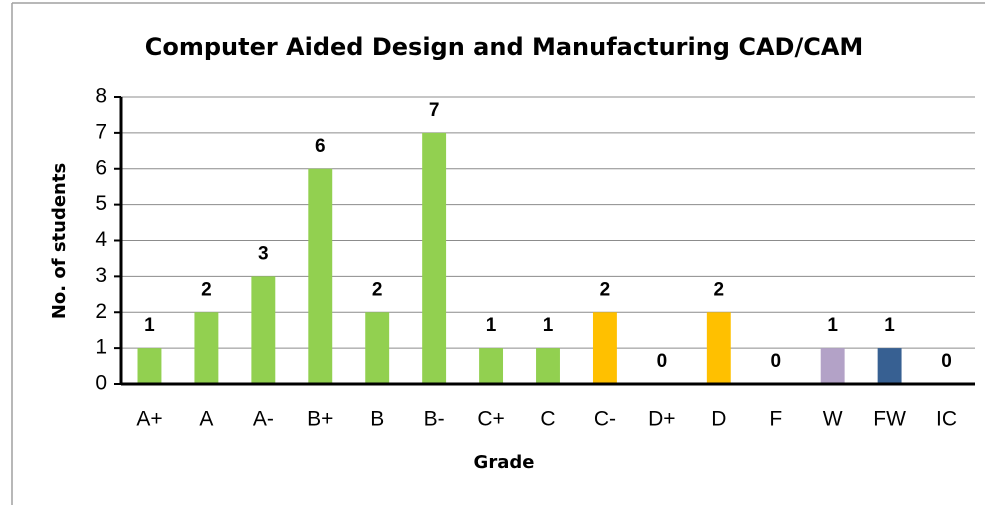  What do you see at coordinates (605, 419) in the screenshot?
I see `x-tick-label: C-` at bounding box center [605, 419].